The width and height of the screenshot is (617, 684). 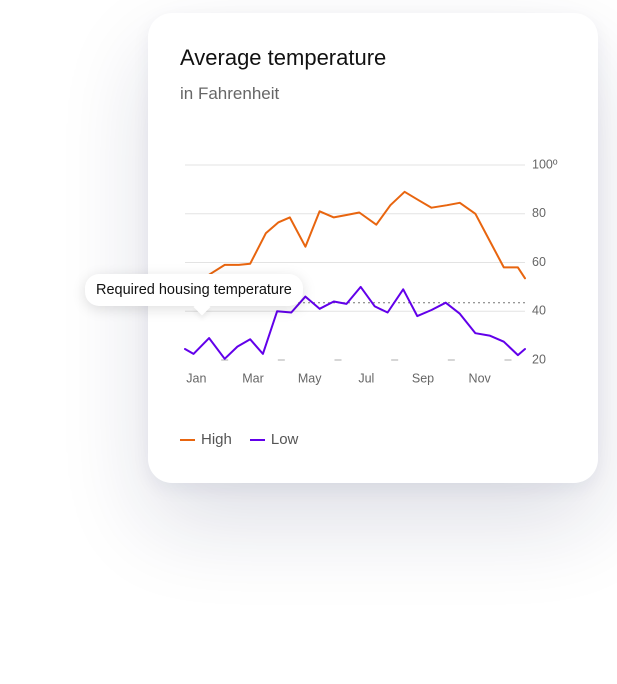 I want to click on legend-item-high: High, so click(x=206, y=439).